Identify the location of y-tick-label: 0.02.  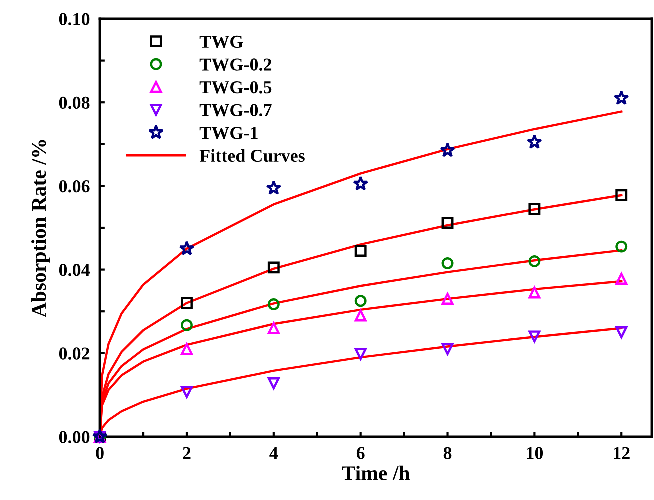
(74, 354).